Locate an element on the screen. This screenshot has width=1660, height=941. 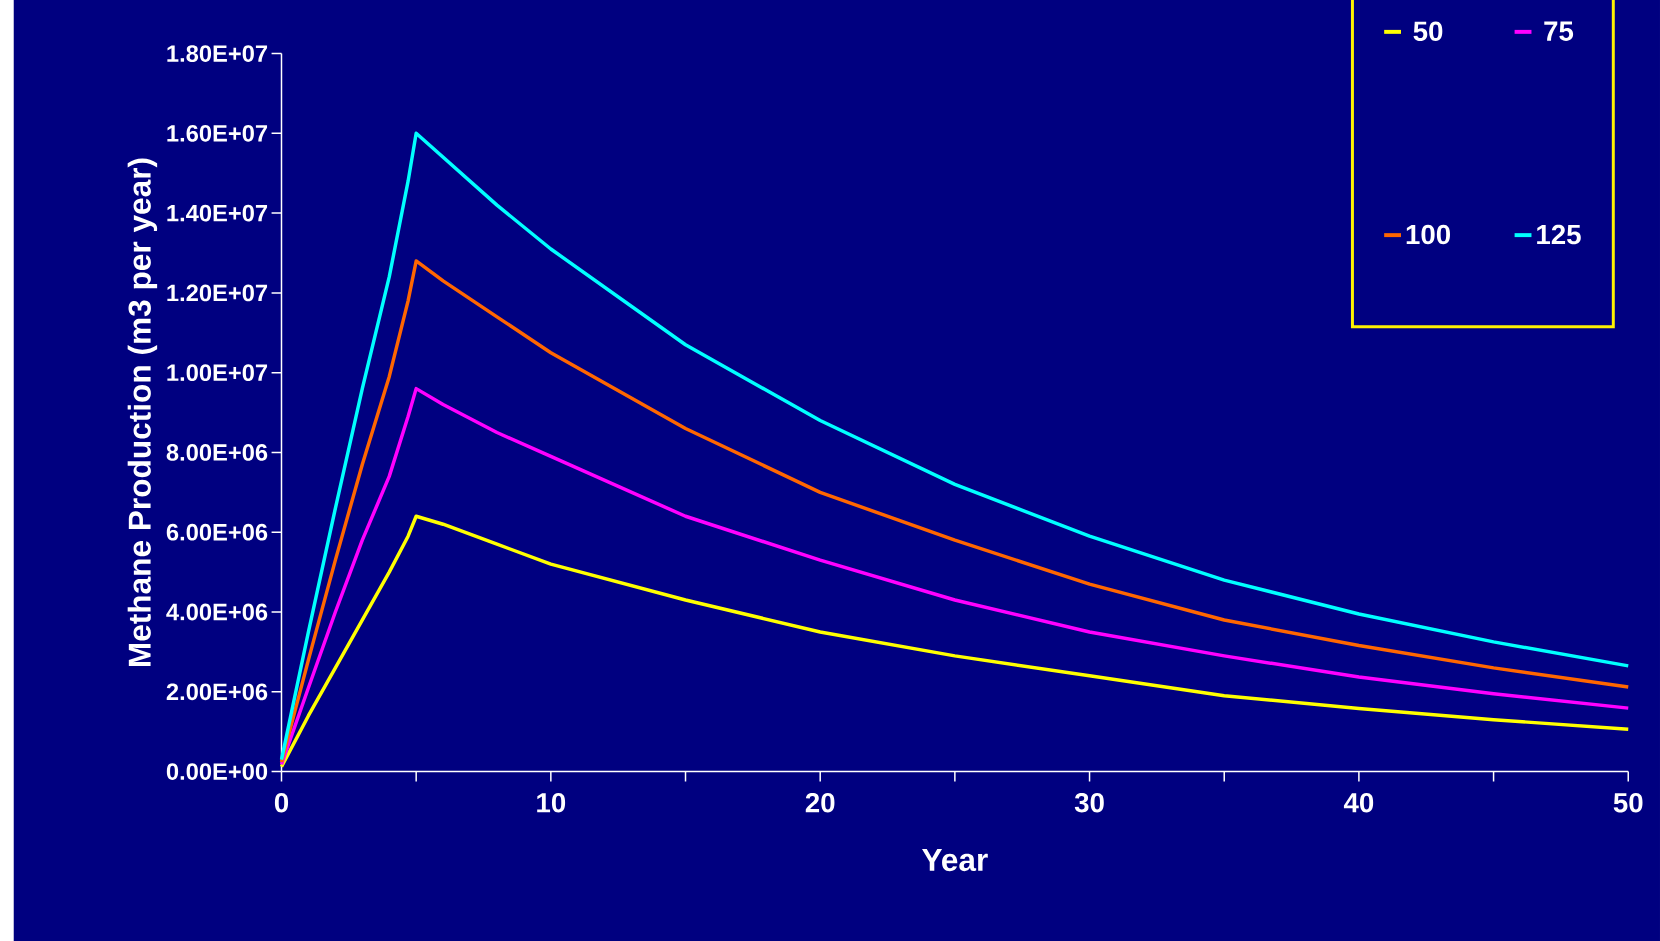
x-tick-label: 50 is located at coordinates (1628, 802).